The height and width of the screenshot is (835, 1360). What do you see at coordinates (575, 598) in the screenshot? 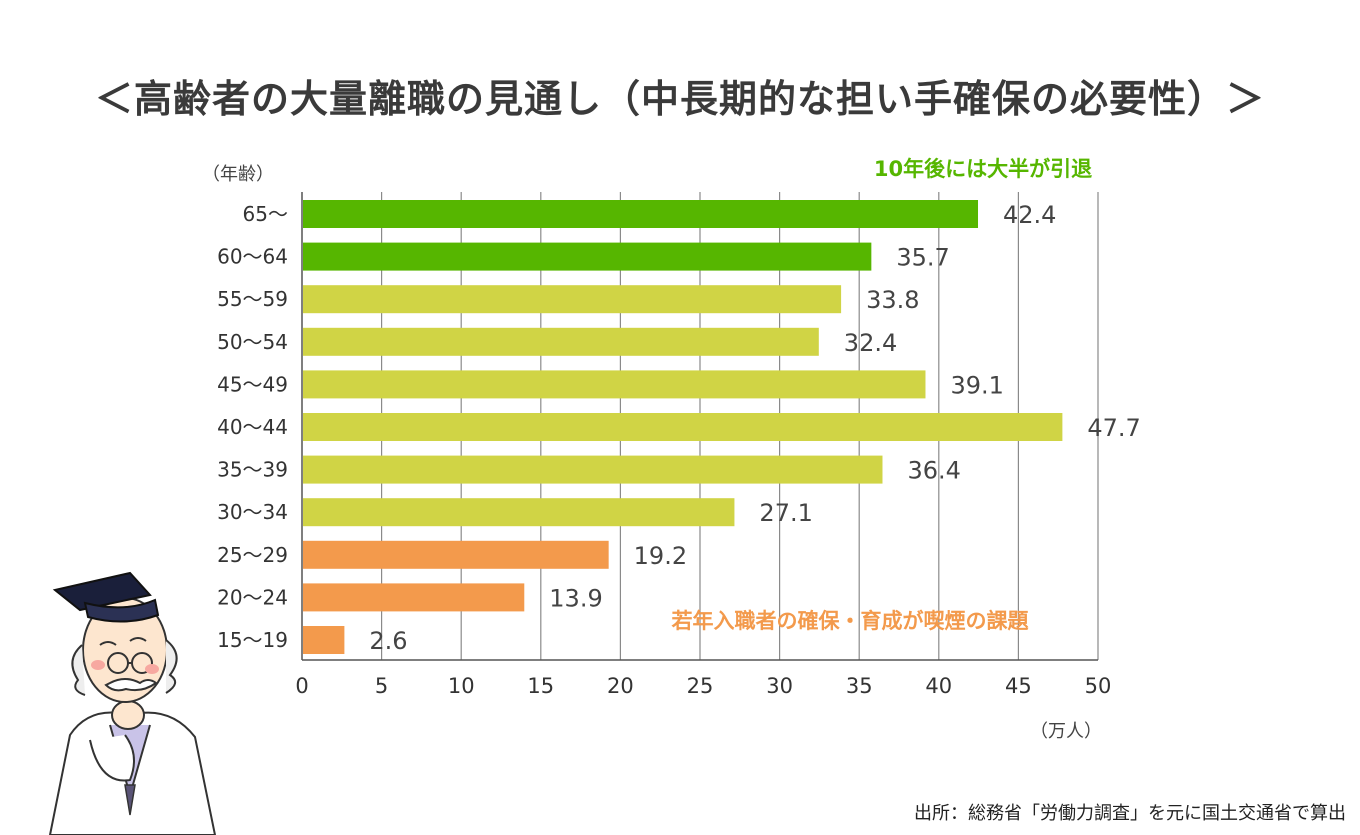
I see `value-label: 13.9` at bounding box center [575, 598].